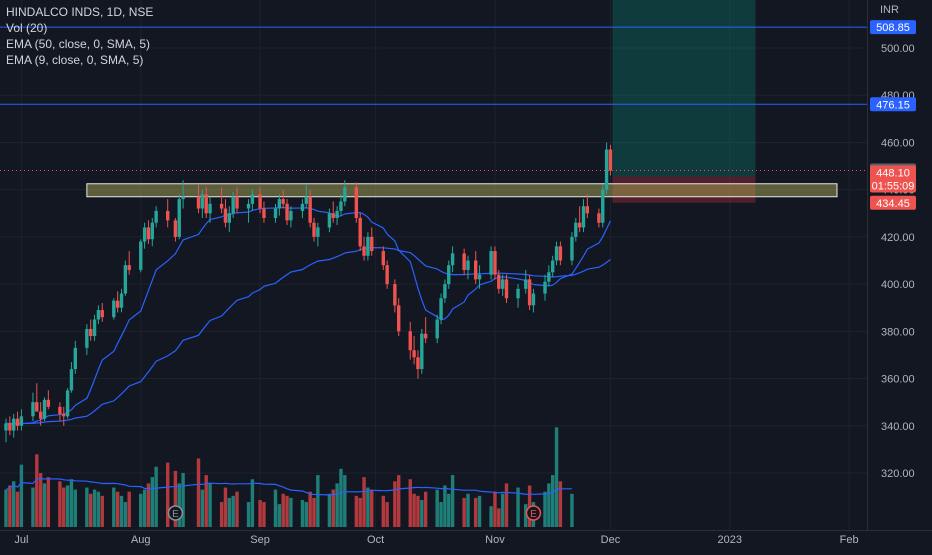 This screenshot has height=555, width=932. What do you see at coordinates (849, 540) in the screenshot?
I see `time-tick-label: Feb` at bounding box center [849, 540].